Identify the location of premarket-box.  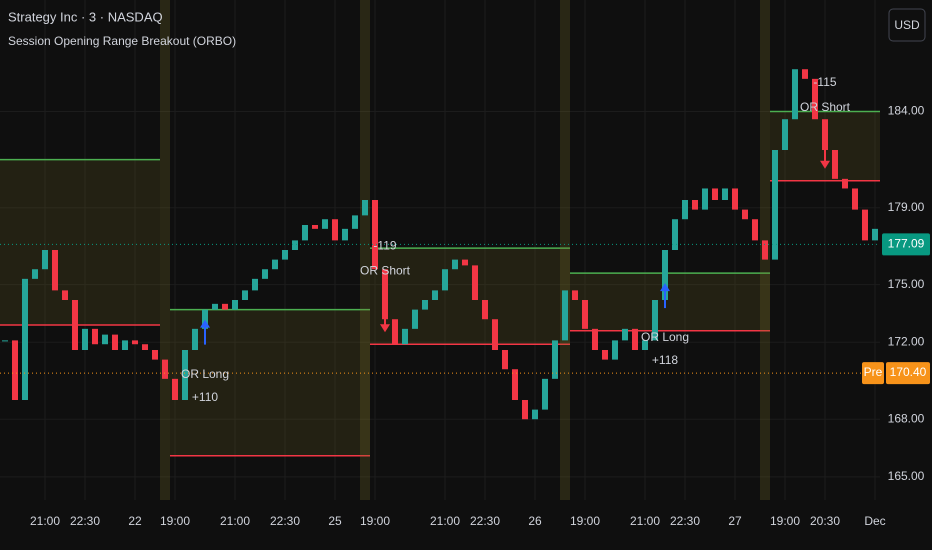
(908, 373).